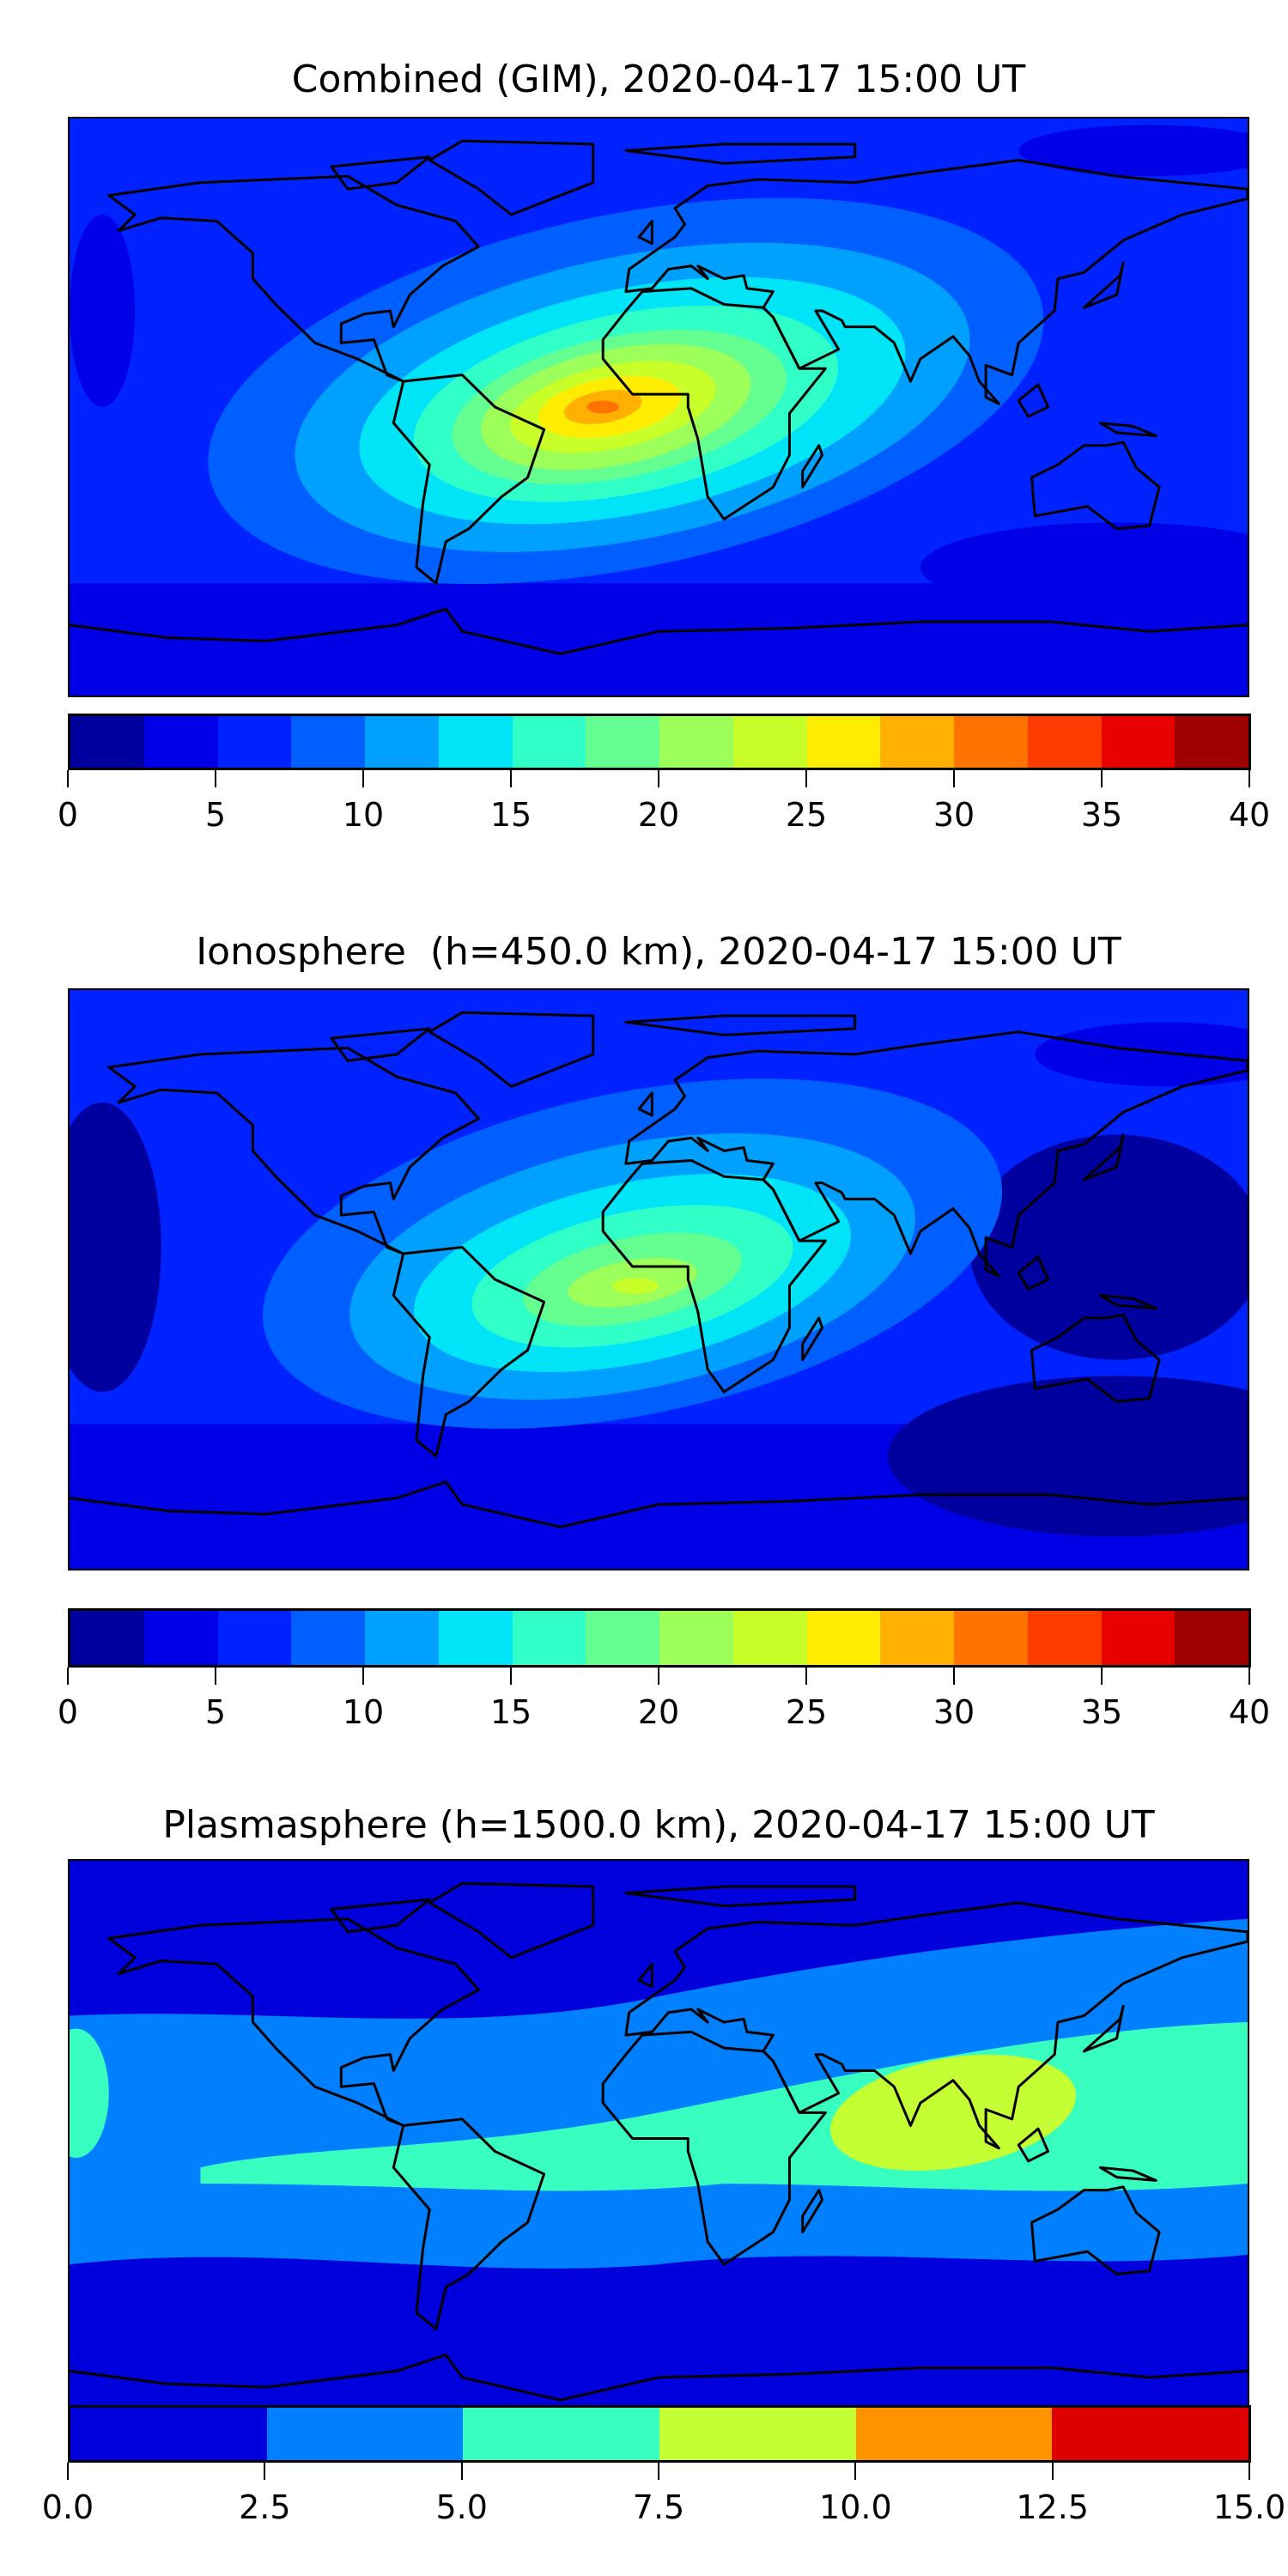  What do you see at coordinates (658, 2507) in the screenshot?
I see `colorbar-tick-label: 7.5` at bounding box center [658, 2507].